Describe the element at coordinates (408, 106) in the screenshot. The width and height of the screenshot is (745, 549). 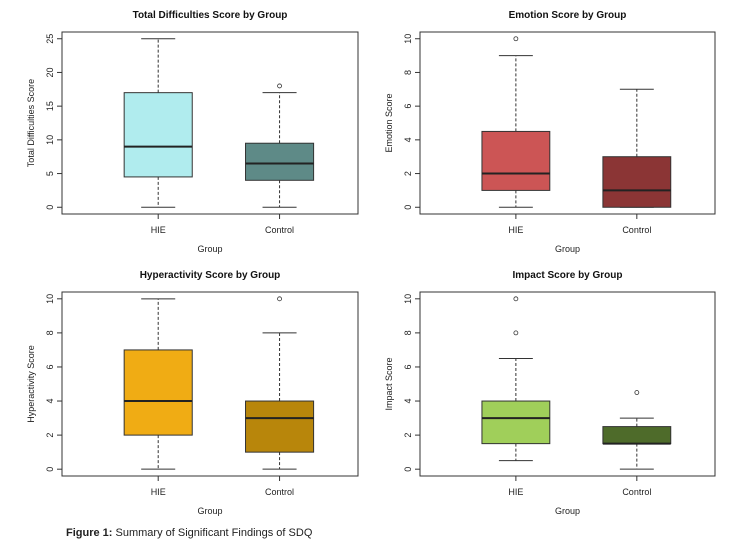
I see `emotion-y-tick-label: 6` at that location.